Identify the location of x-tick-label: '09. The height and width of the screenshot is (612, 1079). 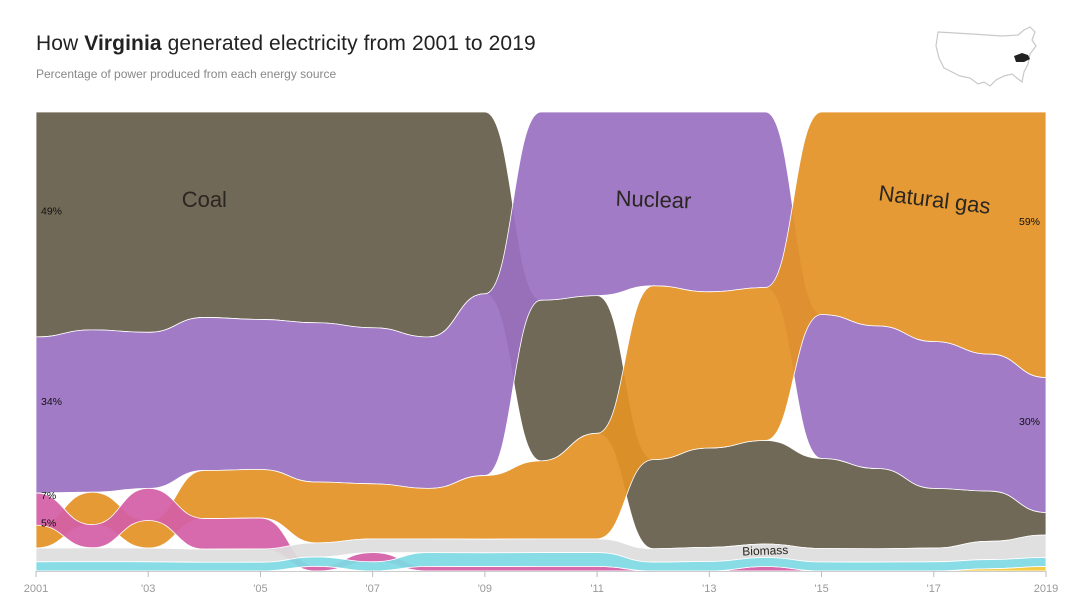
(485, 589).